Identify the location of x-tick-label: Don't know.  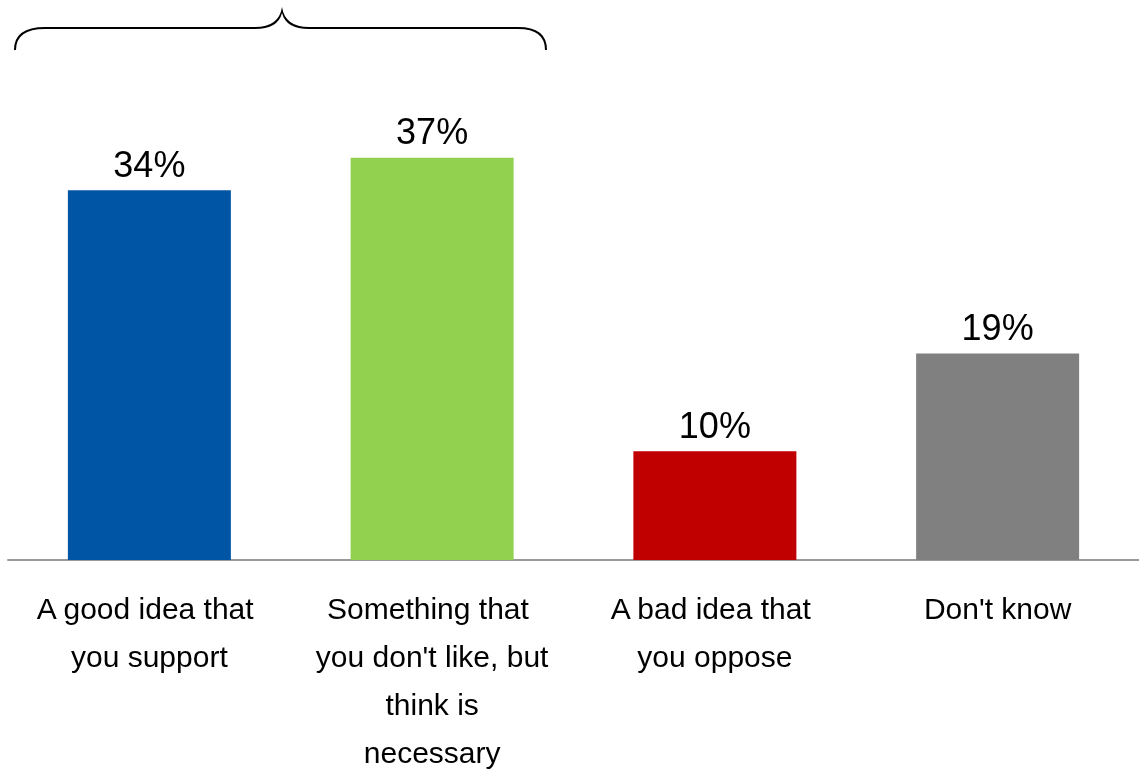
(997, 608).